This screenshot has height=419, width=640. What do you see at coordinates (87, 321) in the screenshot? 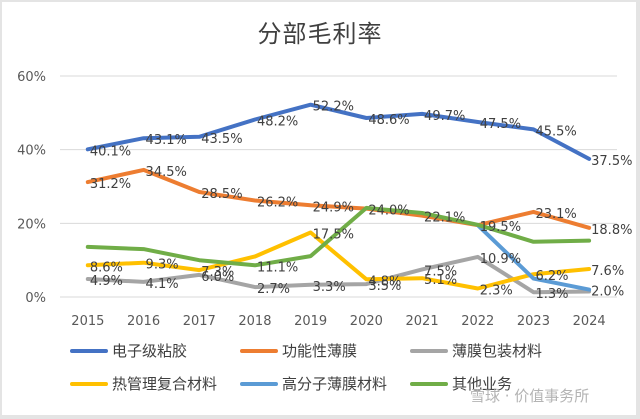
I see `x-tick-label: 2015` at bounding box center [87, 321].